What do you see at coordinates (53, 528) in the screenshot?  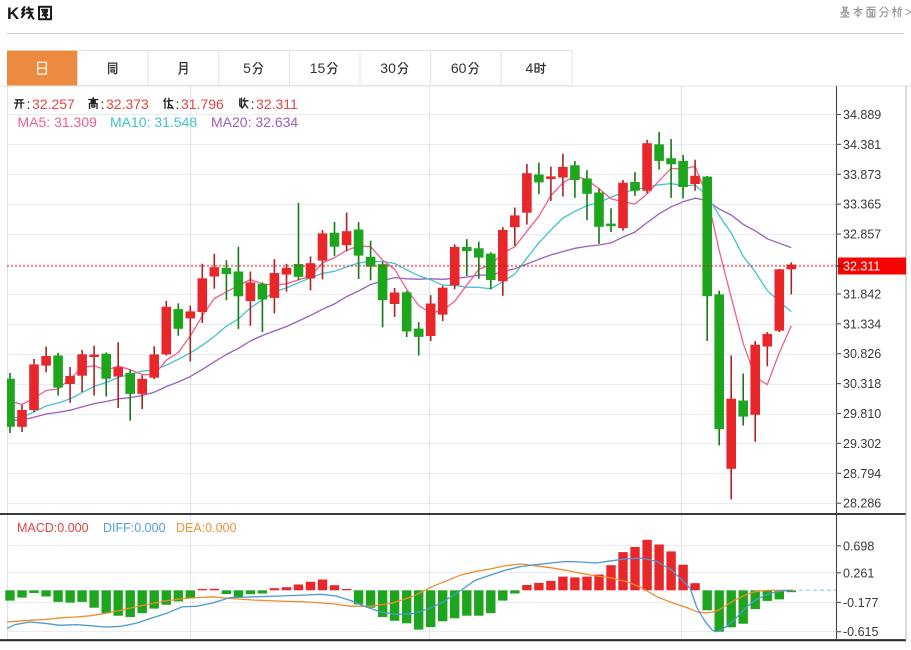 I see `svg-text: MACD:0.000` at bounding box center [53, 528].